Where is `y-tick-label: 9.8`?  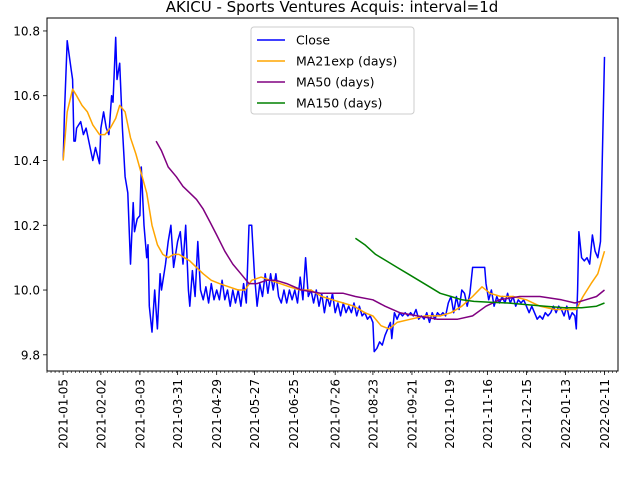 y-tick-label: 9.8 is located at coordinates (30, 355).